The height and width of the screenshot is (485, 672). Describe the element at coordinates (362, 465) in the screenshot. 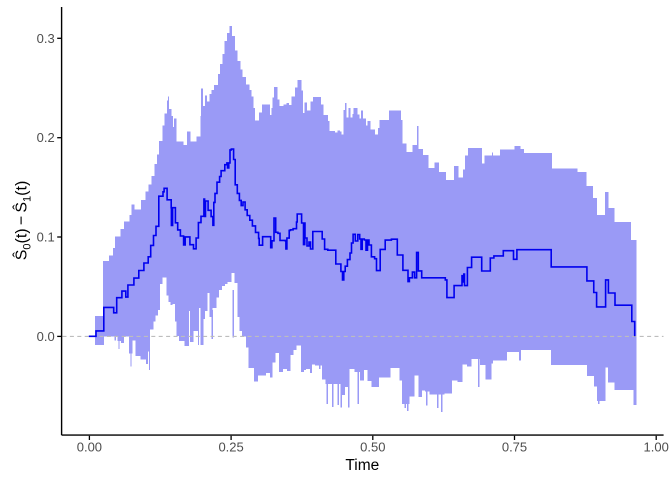

I see `svg-text: Time` at that location.